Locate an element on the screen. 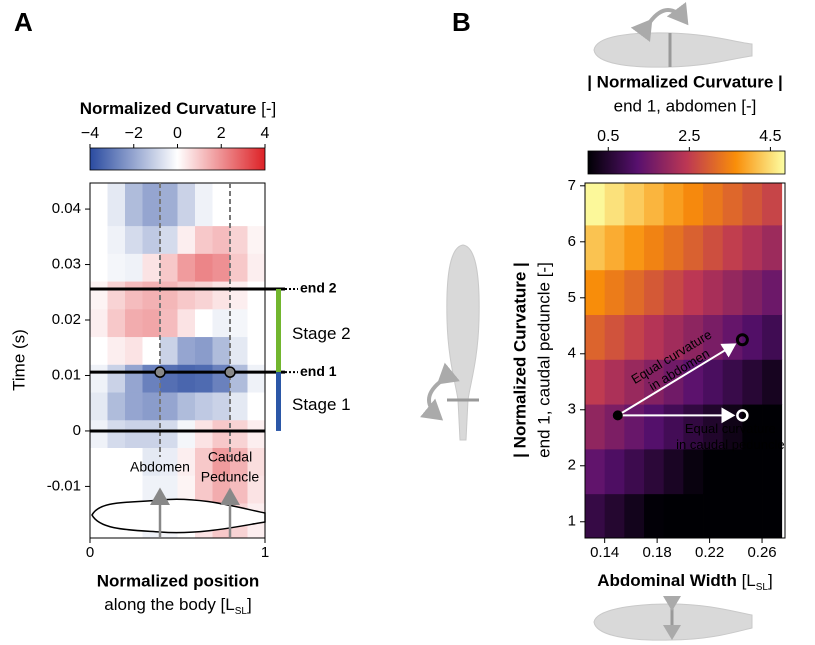  annotation: Equal curvature is located at coordinates (730, 428).